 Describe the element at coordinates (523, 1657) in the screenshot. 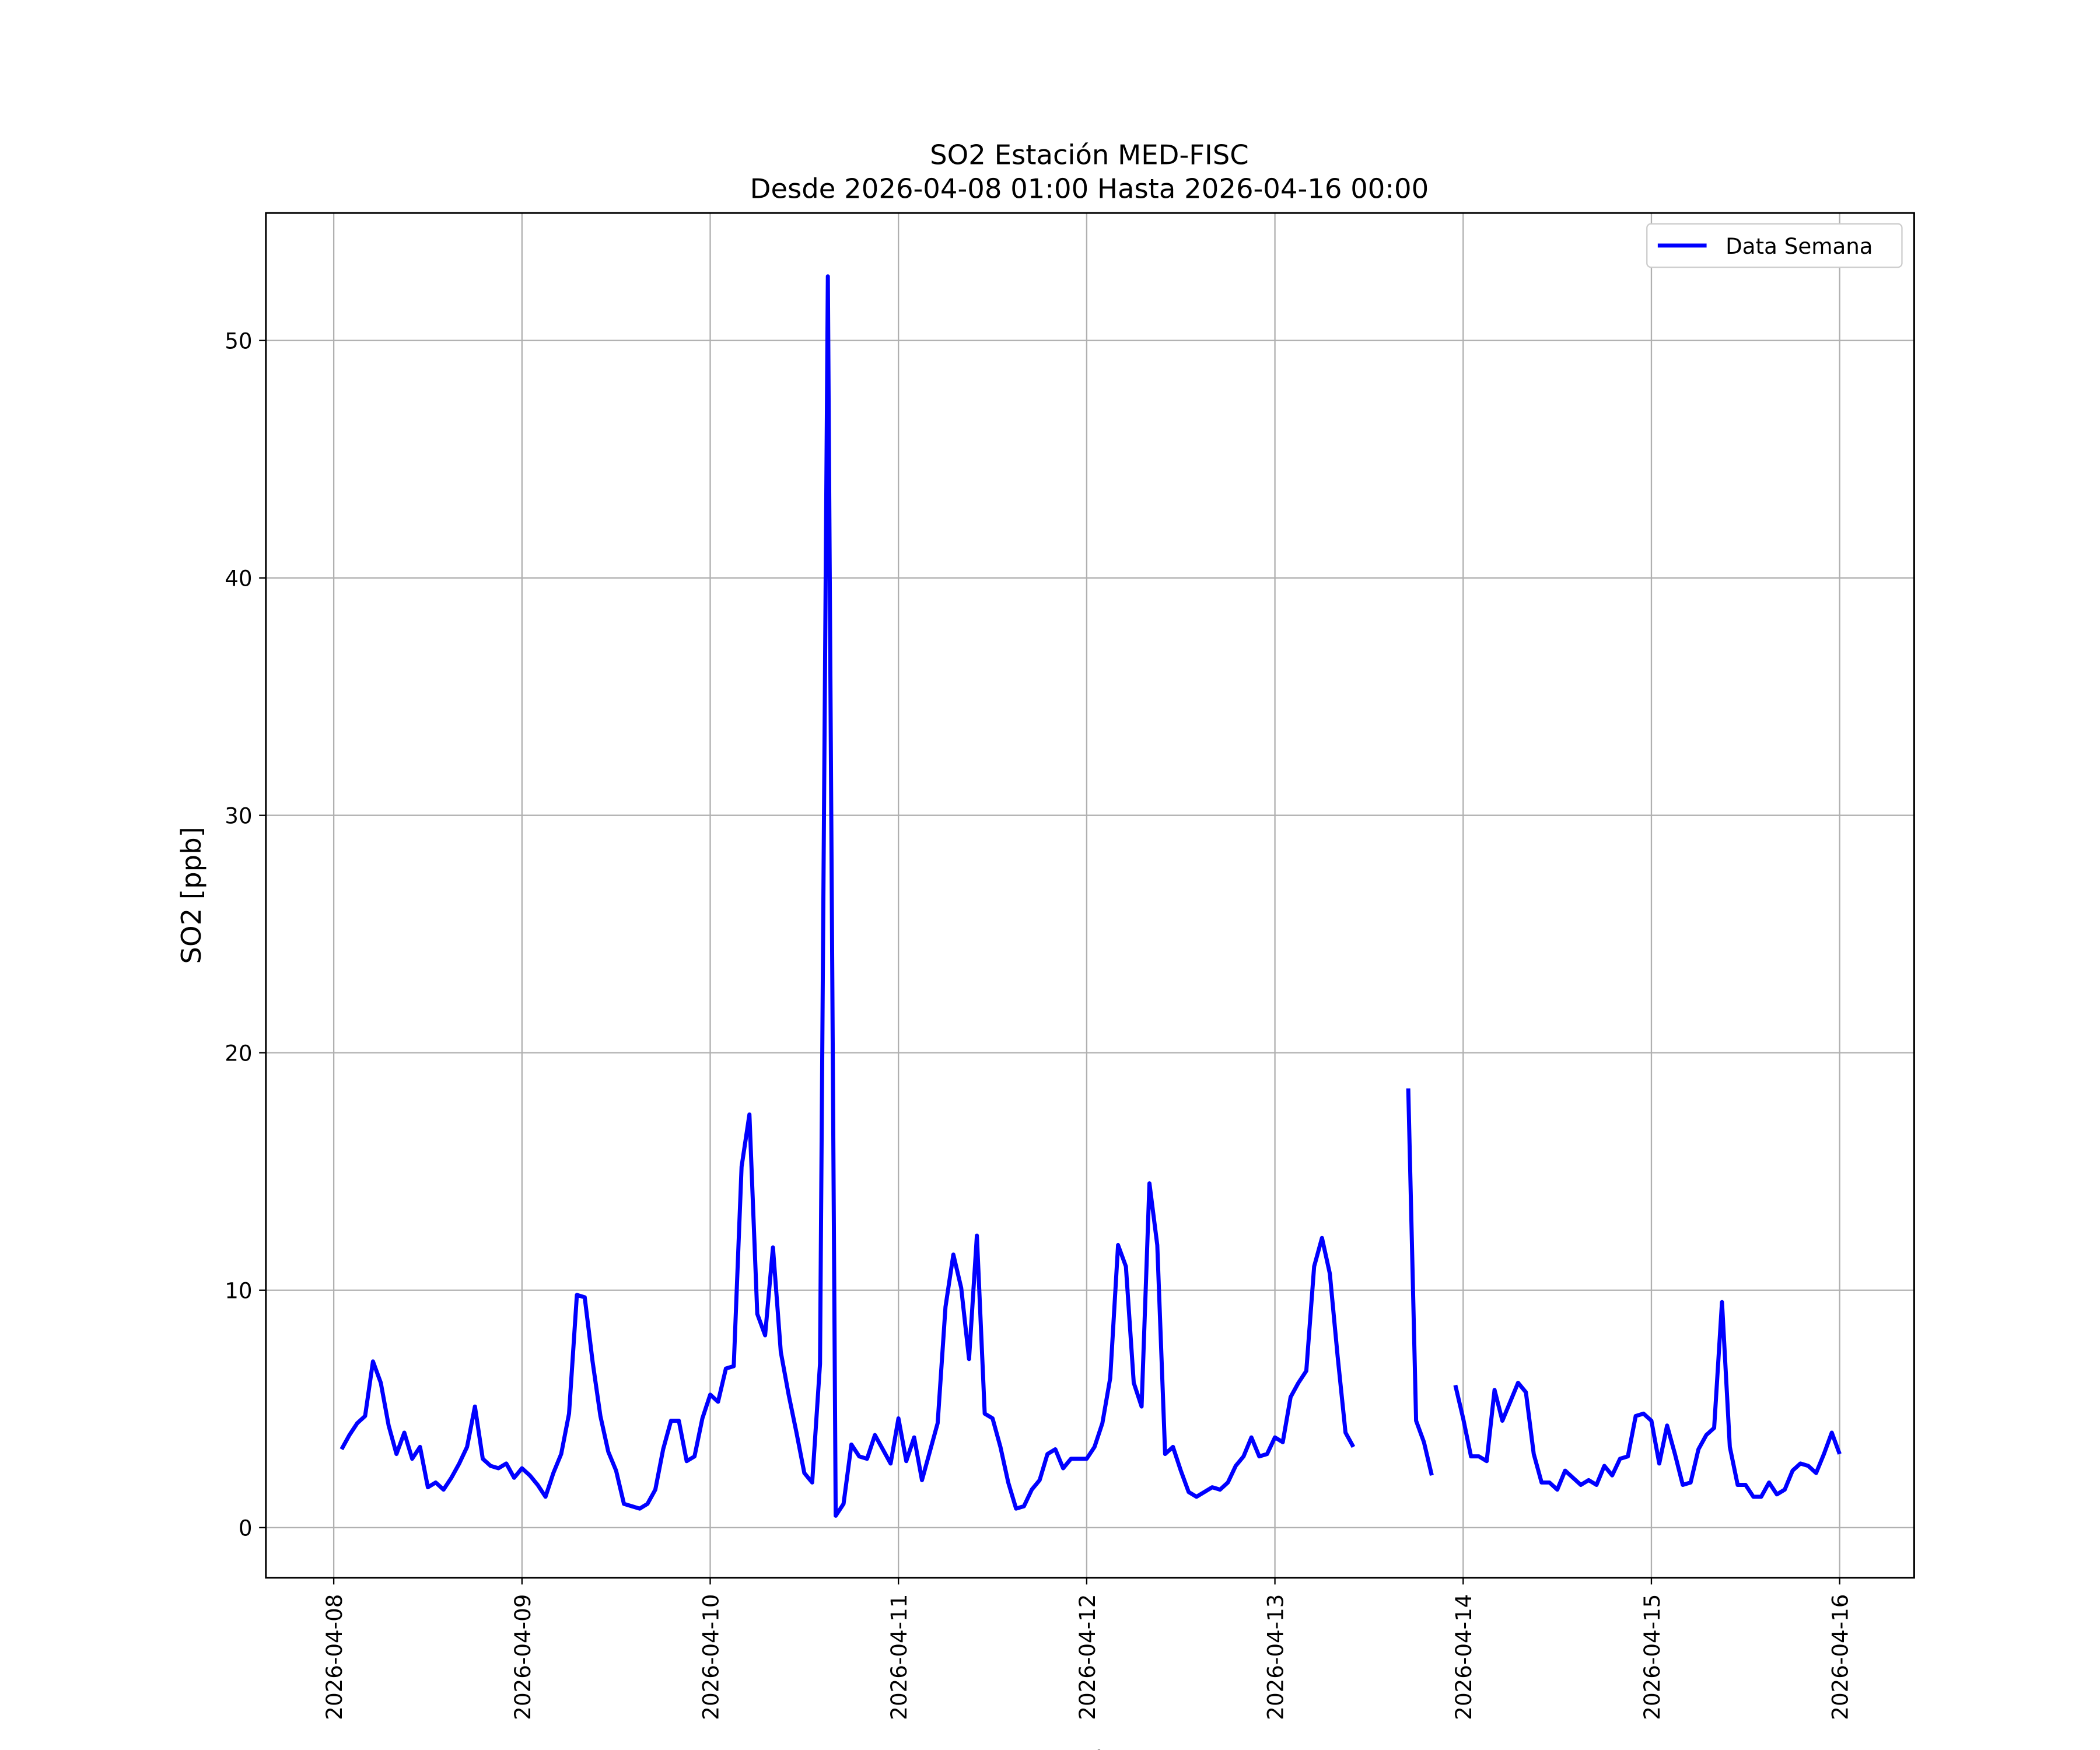

I see `x-tick-label: 2026-04-09` at that location.